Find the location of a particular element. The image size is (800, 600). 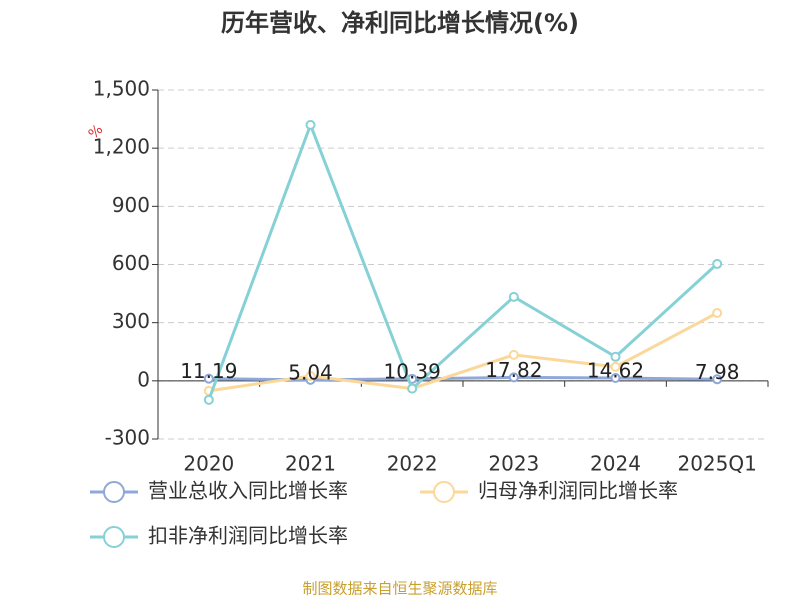

data-label: 5.04 is located at coordinates (310, 372).